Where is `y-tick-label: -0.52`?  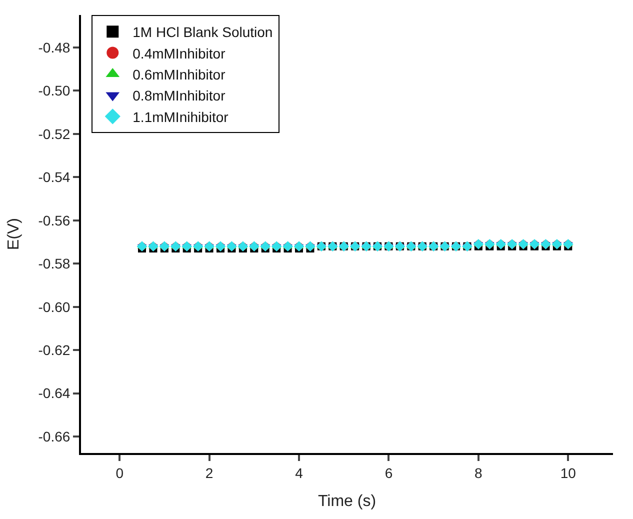 y-tick-label: -0.52 is located at coordinates (54, 134).